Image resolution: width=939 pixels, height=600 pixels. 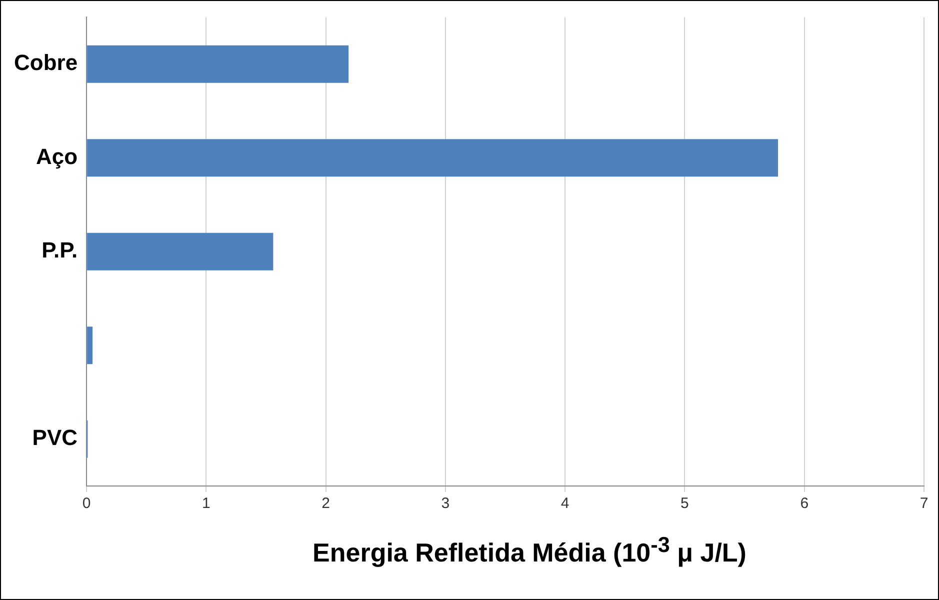 What do you see at coordinates (565, 503) in the screenshot?
I see `x-tick-label: 4` at bounding box center [565, 503].